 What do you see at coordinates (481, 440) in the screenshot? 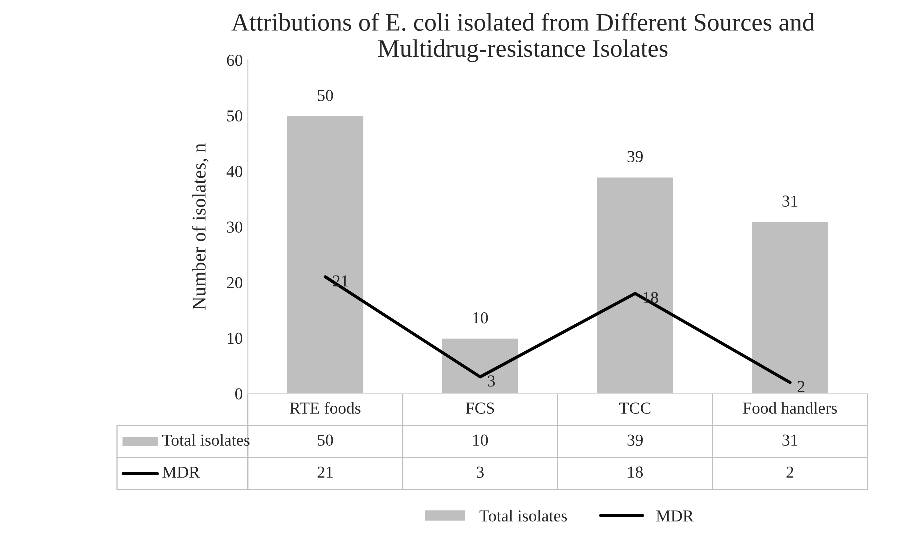
I see `data-label: 10` at bounding box center [481, 440].